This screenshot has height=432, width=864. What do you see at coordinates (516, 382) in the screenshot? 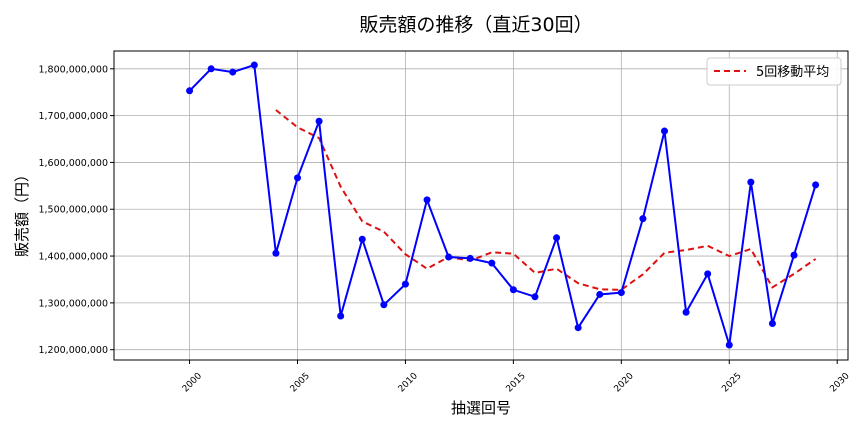
I see `x-tick-label: 2015` at bounding box center [516, 382].